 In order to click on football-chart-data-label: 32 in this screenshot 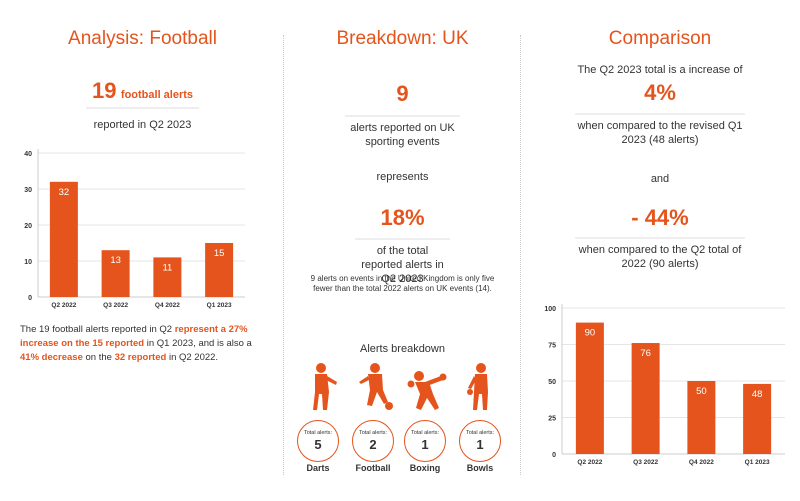, I will do `click(64, 192)`.